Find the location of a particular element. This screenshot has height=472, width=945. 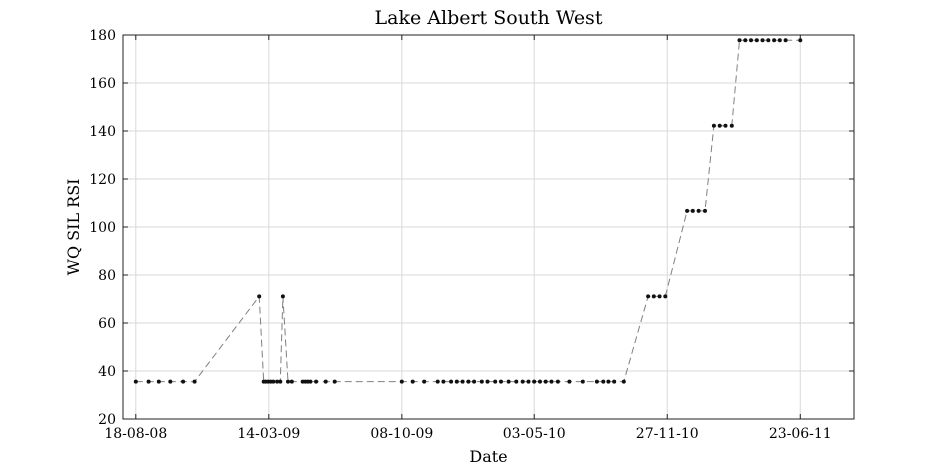

x-tick-label: 27-11-10 is located at coordinates (667, 434).